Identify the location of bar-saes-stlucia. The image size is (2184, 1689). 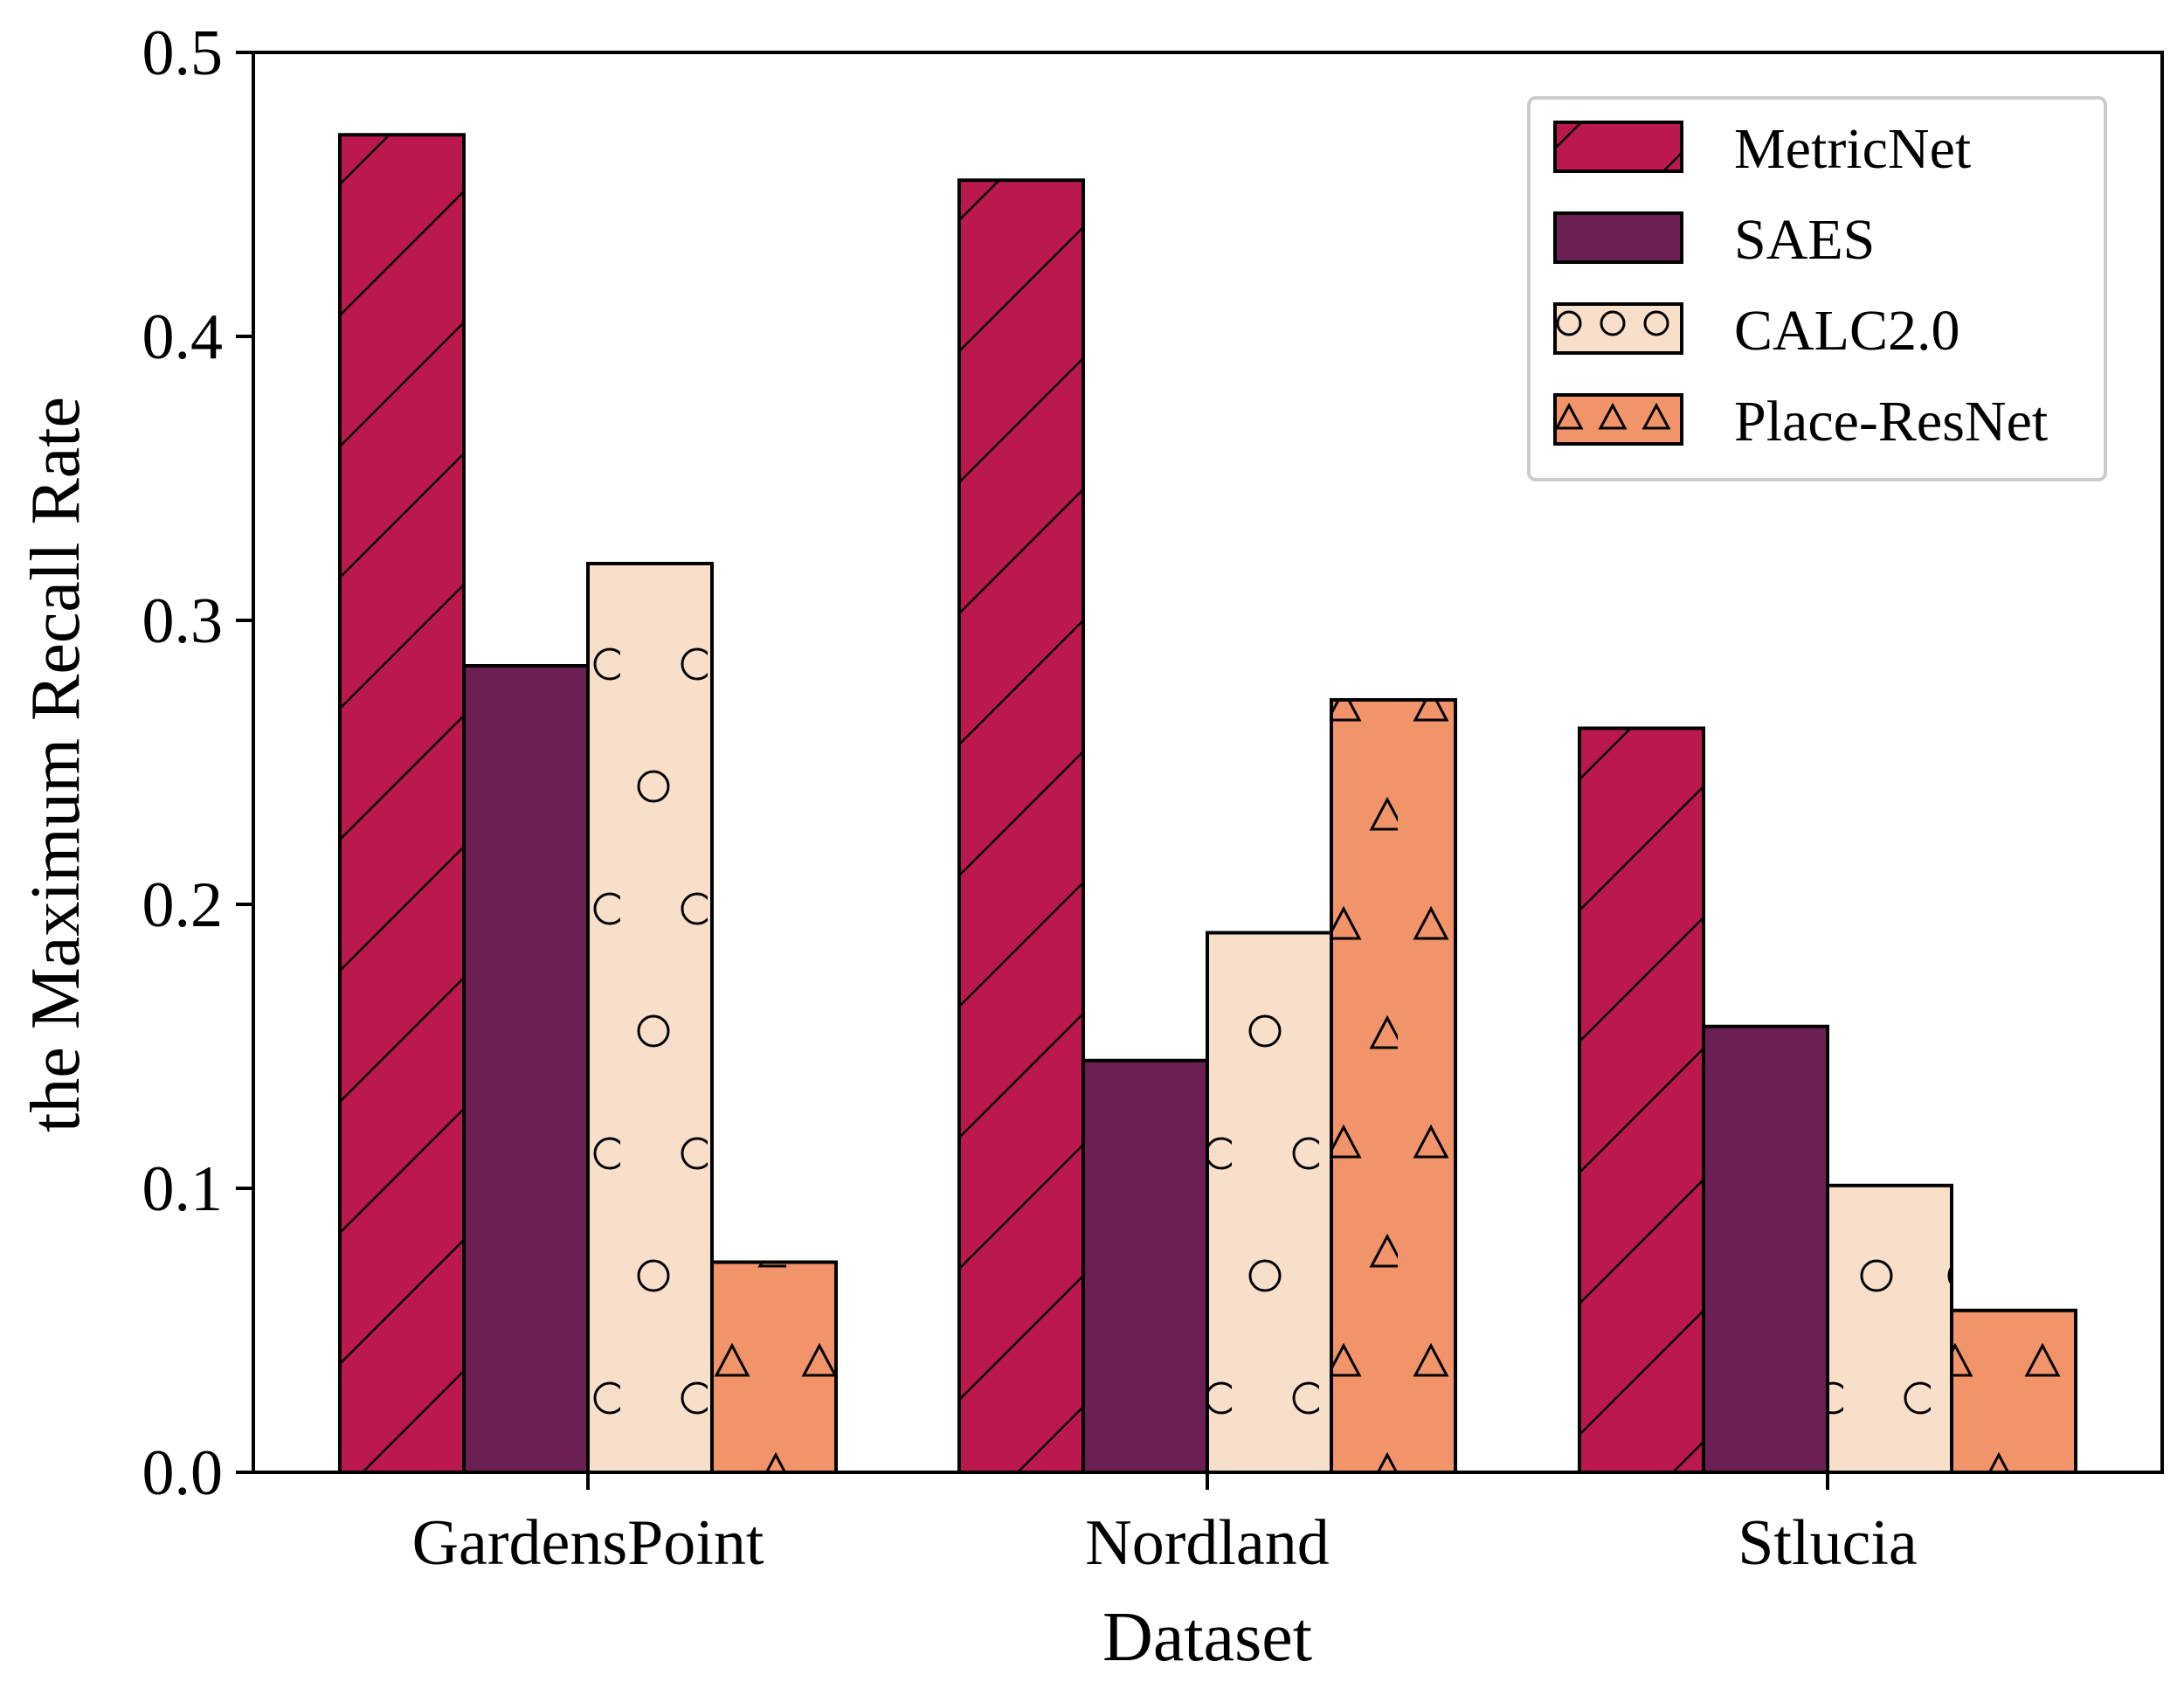
(1765, 1249).